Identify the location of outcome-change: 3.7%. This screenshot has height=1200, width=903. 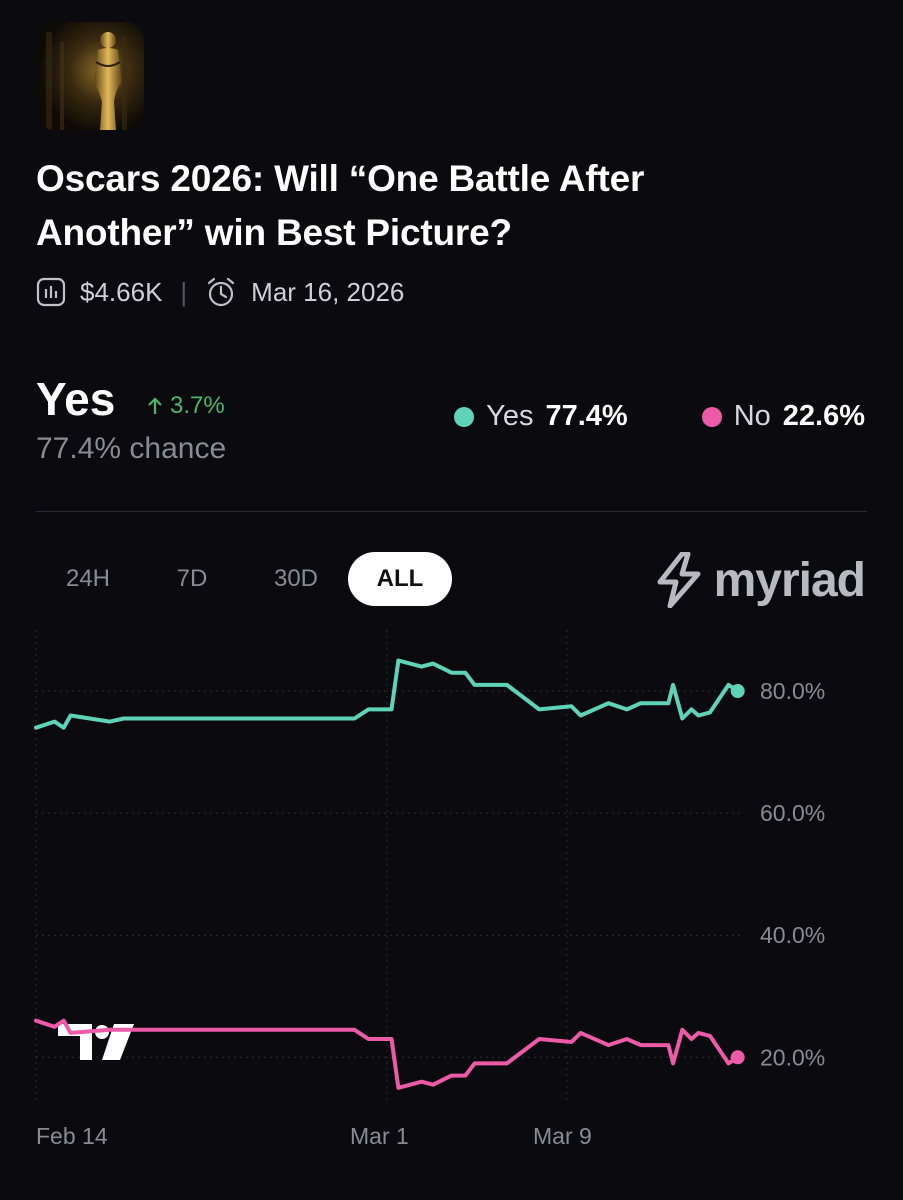
(185, 406).